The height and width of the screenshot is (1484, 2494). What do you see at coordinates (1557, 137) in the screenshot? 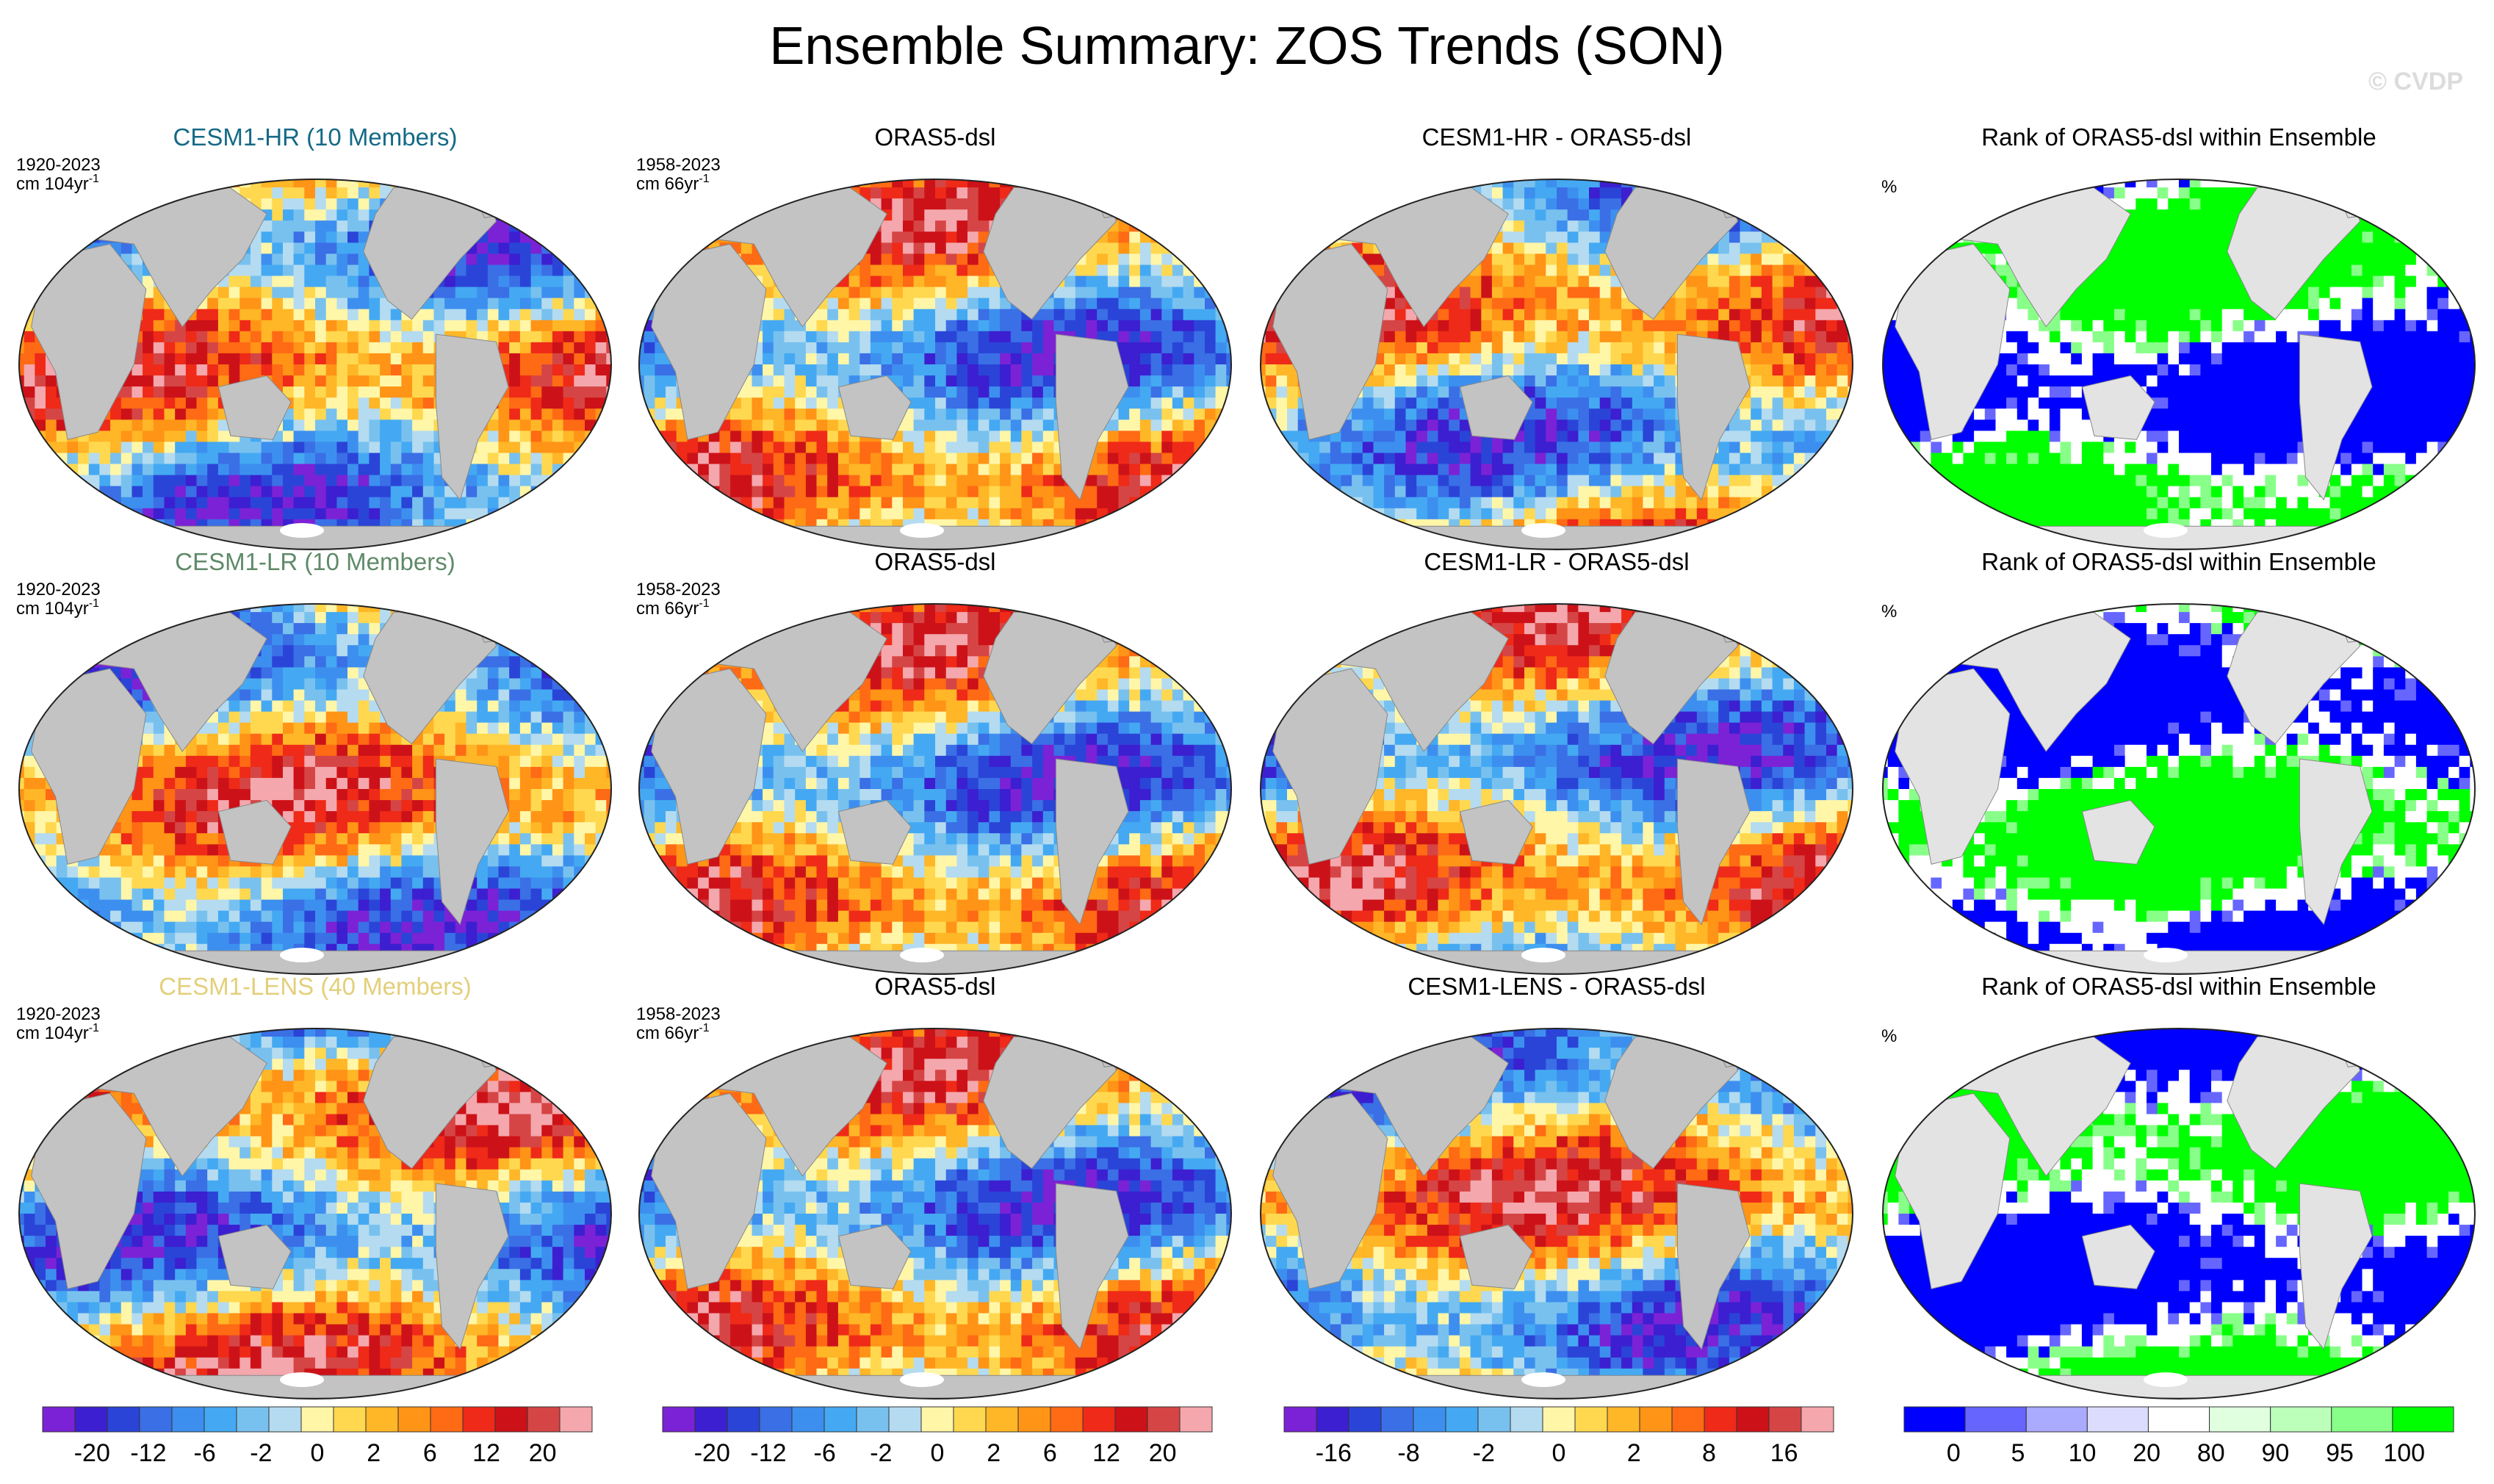
I see `panel-title: CESM1-HR - ORAS5-dsl` at bounding box center [1557, 137].